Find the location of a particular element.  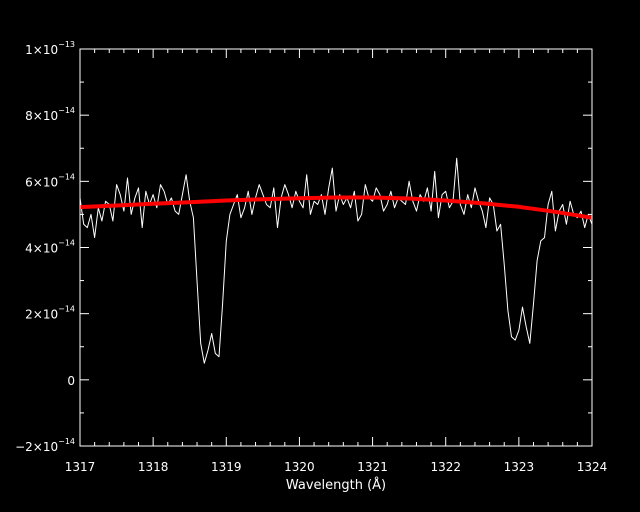

y-tick-mantissa: 0 is located at coordinates (71, 381).